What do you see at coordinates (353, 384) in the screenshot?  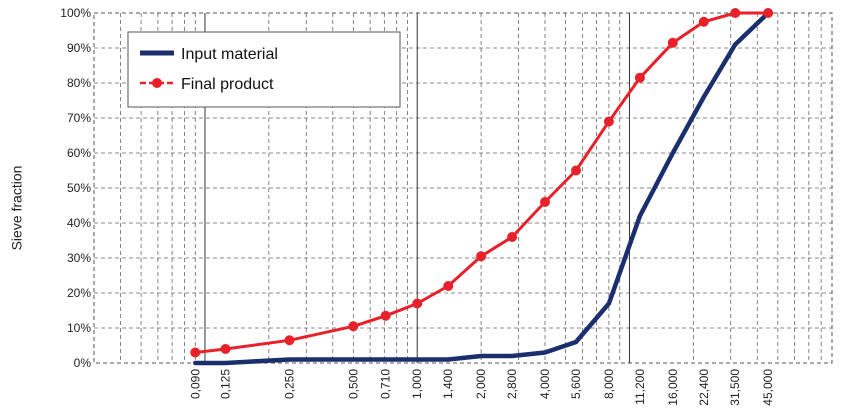 I see `x-tick-label: 0,500` at bounding box center [353, 384].